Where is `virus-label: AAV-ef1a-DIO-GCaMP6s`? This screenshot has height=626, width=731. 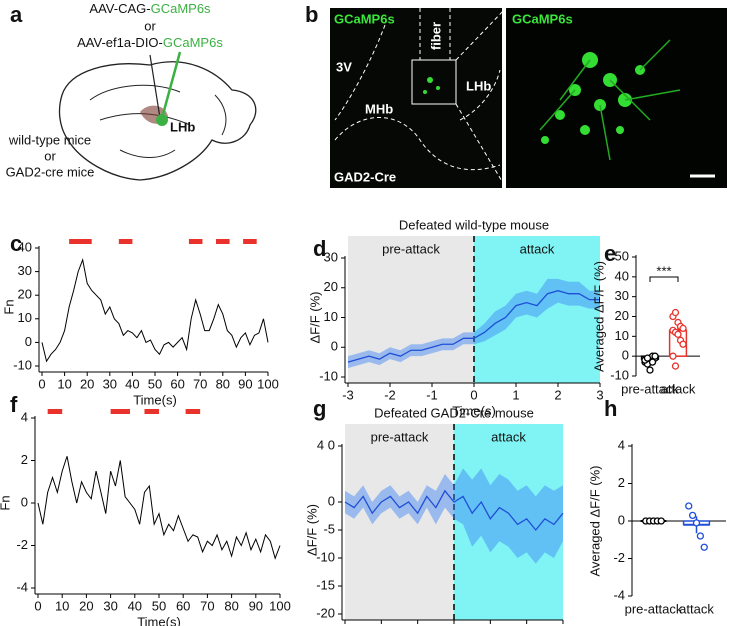 virus-label: AAV-ef1a-DIO-GCaMP6s is located at coordinates (150, 42).